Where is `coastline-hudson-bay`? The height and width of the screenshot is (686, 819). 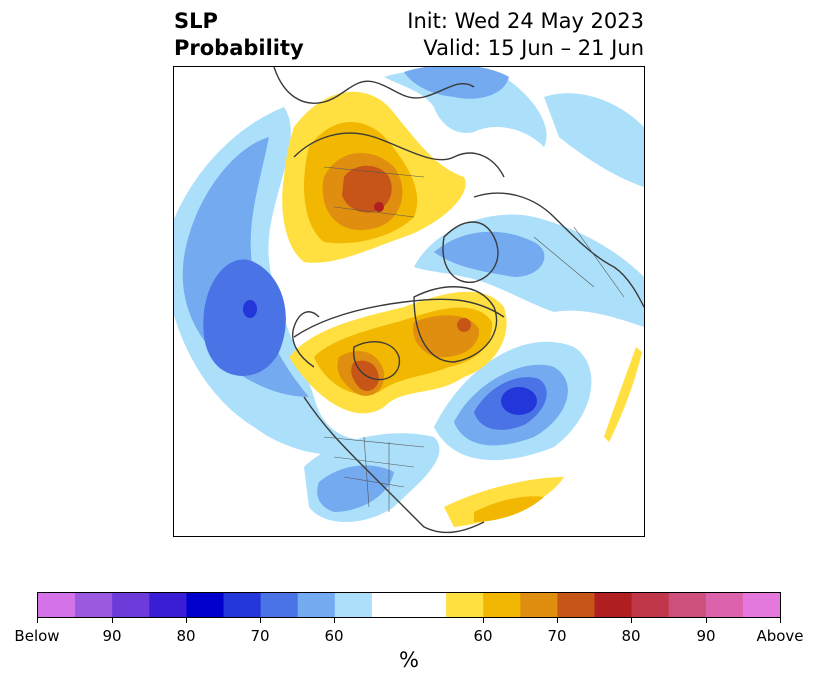
coastline-hudson-bay is located at coordinates (376, 361).